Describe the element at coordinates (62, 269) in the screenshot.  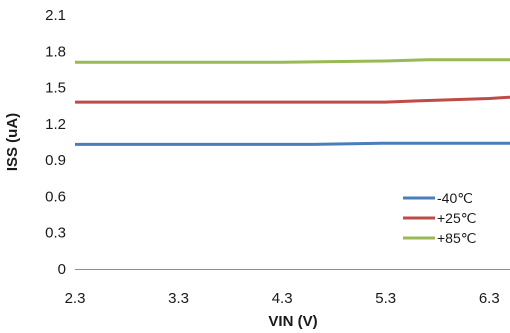
I see `y-tick-label: 0` at that location.